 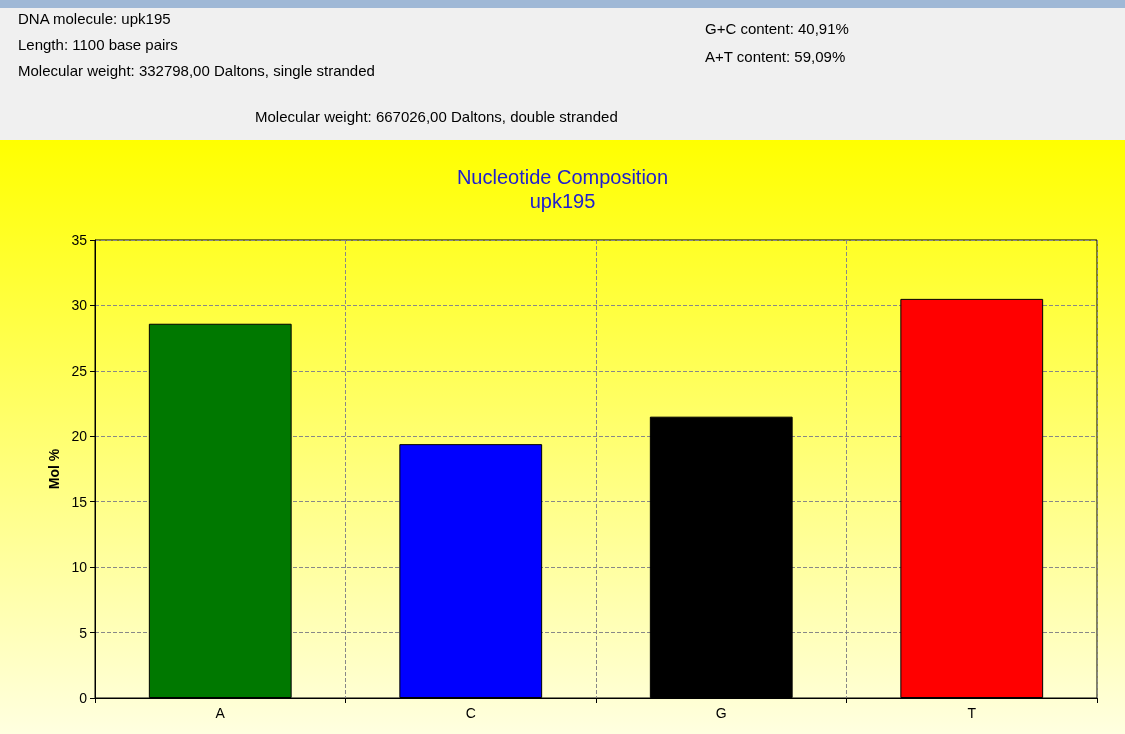 What do you see at coordinates (83, 698) in the screenshot?
I see `y-tick-label: 0` at bounding box center [83, 698].